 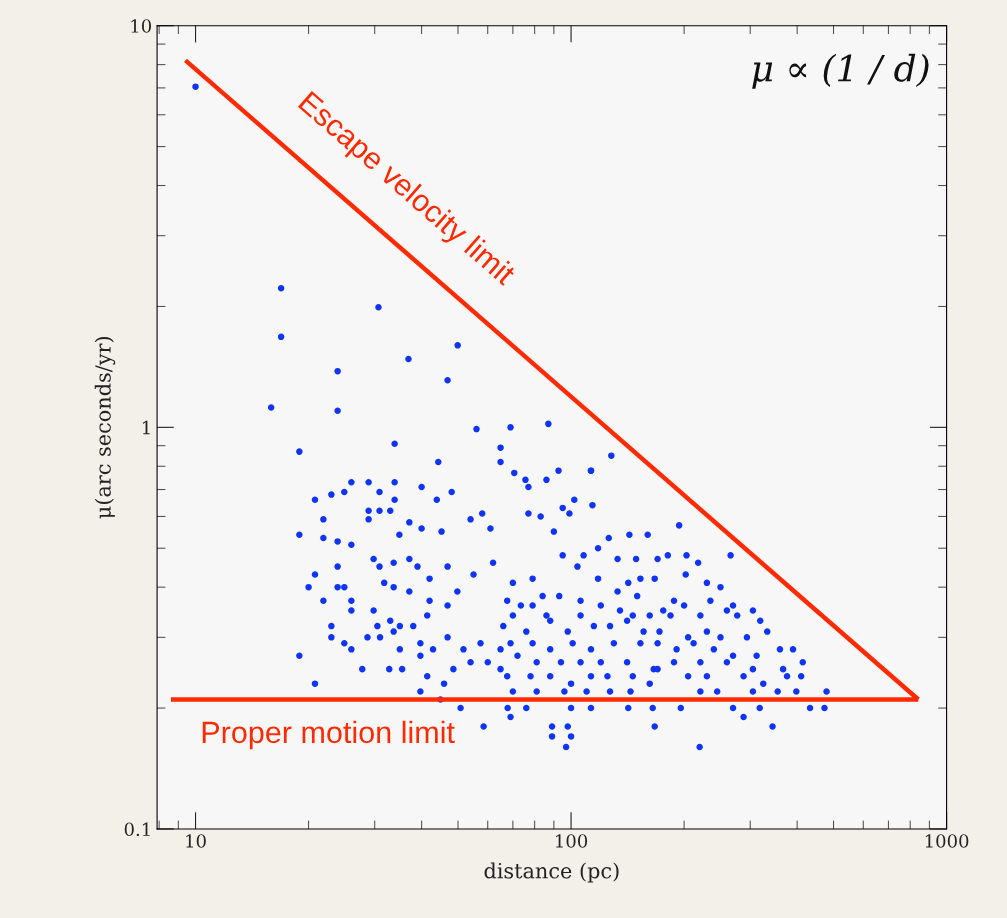 What do you see at coordinates (105, 428) in the screenshot?
I see `y-axis-title: μ(arc seconds/yr)` at bounding box center [105, 428].